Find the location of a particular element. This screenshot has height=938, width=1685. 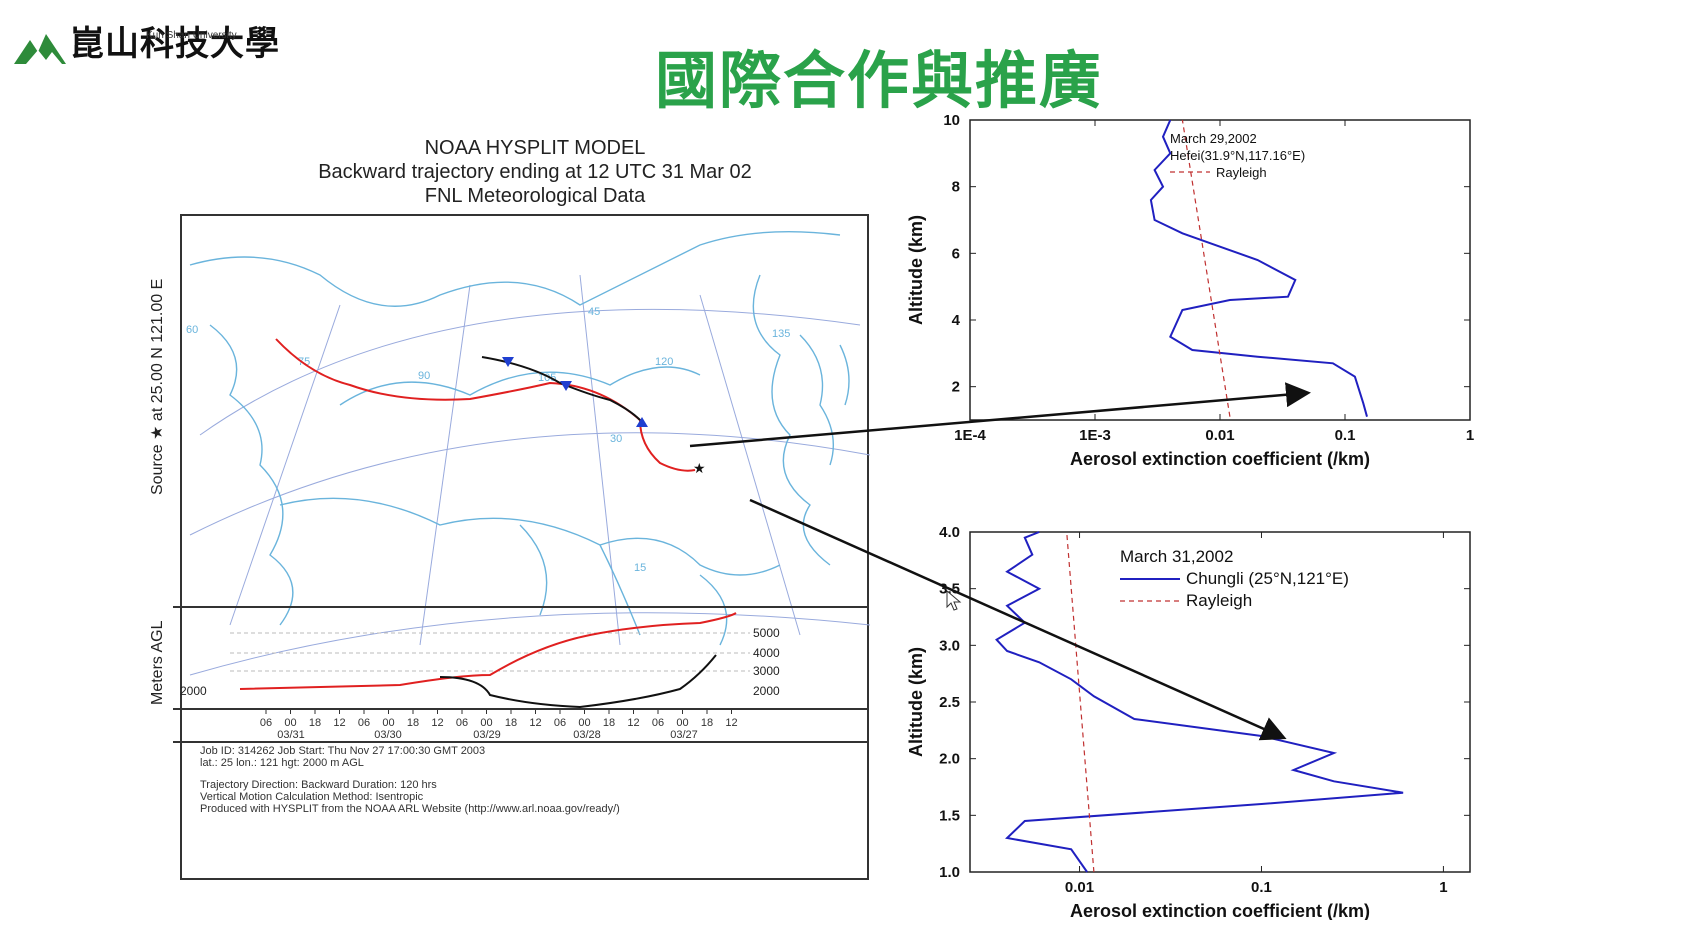

map-label-120: 120 is located at coordinates (664, 362).